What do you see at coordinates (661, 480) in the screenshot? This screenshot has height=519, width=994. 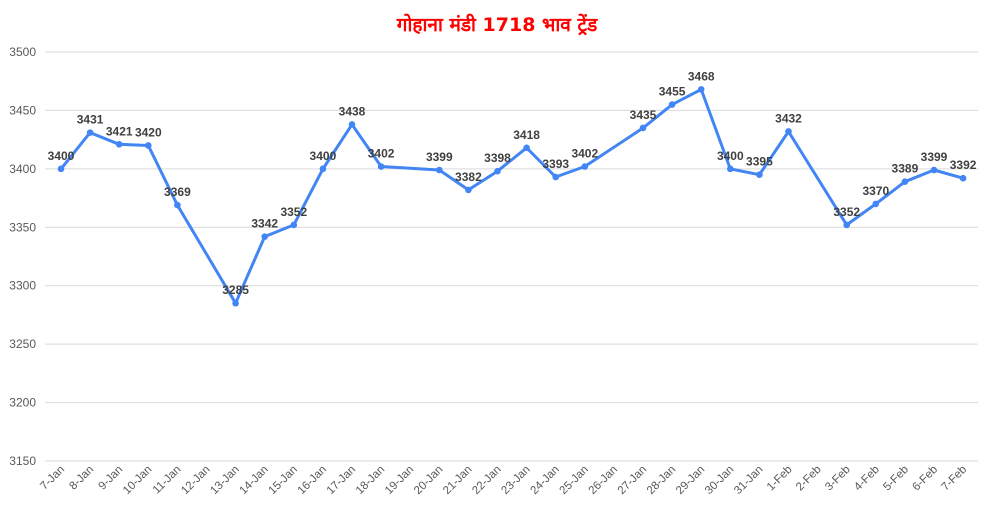 I see `x-tick-label: 28-Jan` at bounding box center [661, 480].